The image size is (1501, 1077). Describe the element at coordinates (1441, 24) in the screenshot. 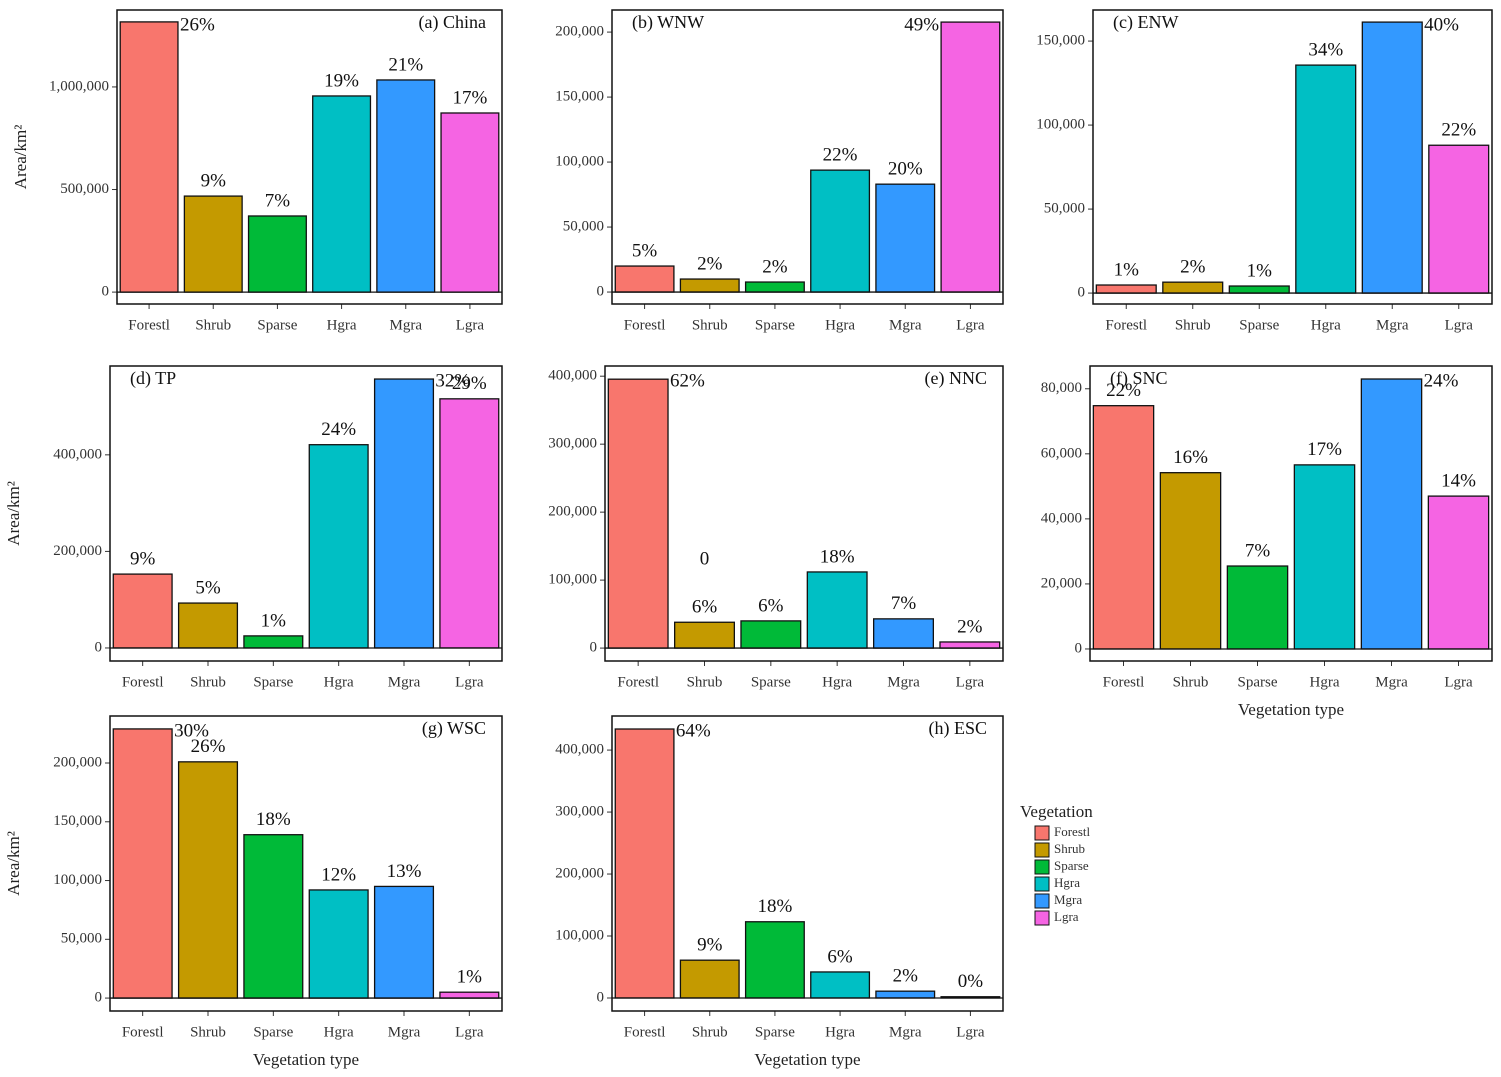

I see `percent-label: 40%` at that location.